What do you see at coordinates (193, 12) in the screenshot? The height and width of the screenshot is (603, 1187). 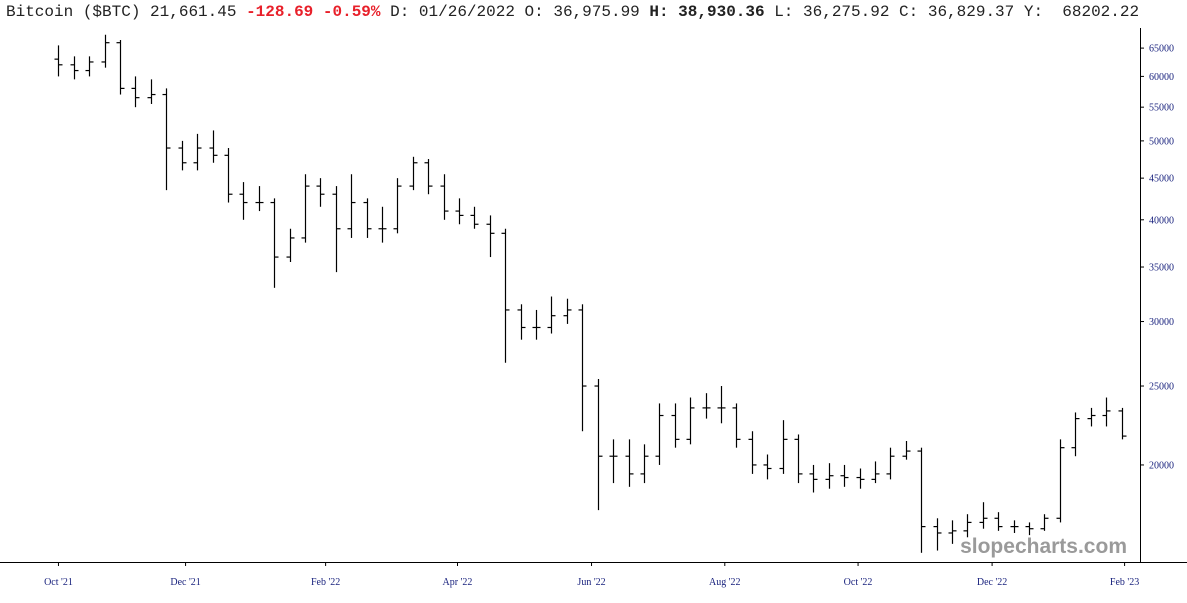 I see `last-price: 21,661.45` at bounding box center [193, 12].